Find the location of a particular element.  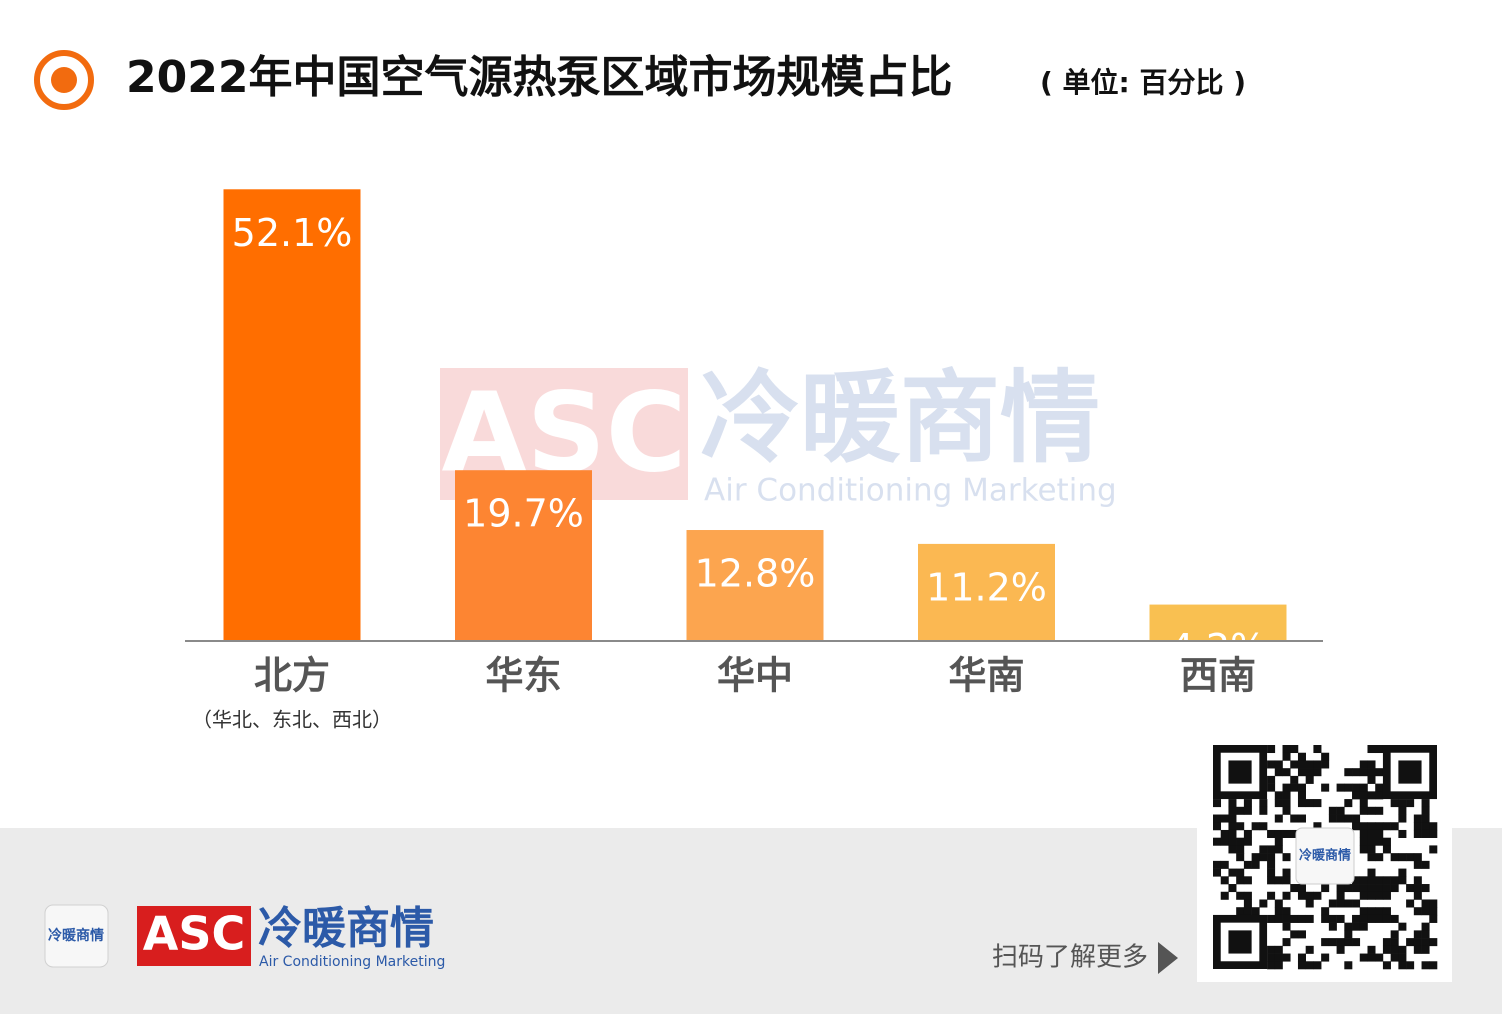

x-tick-label: 华南 is located at coordinates (986, 676).